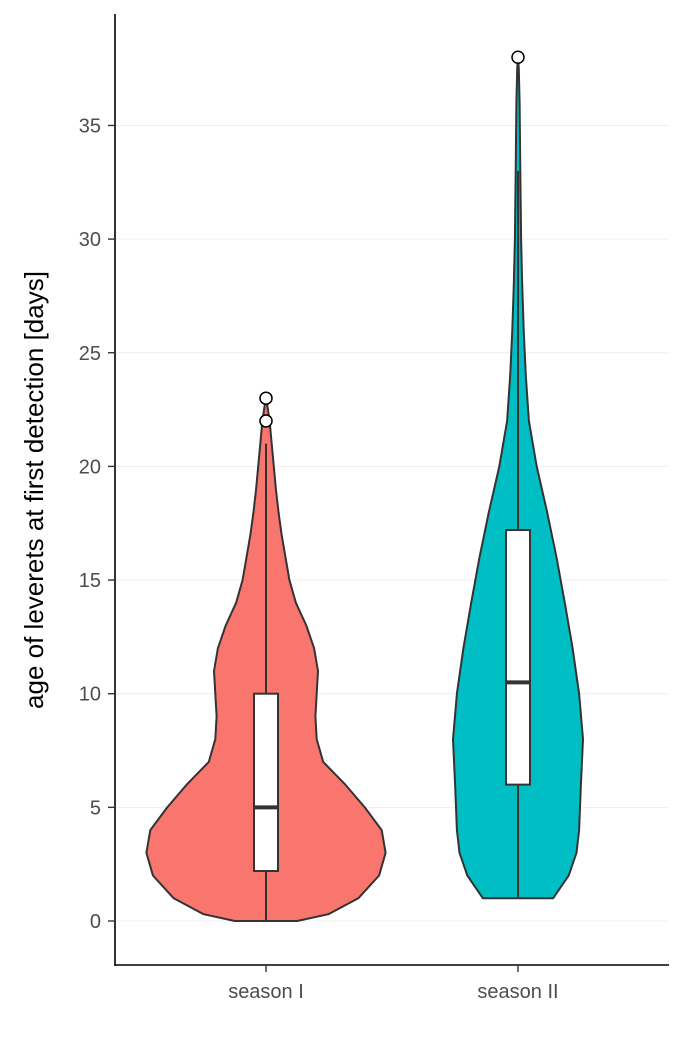 This screenshot has width=685, height=1053. I want to click on y-tick-label: 20, so click(90, 467).